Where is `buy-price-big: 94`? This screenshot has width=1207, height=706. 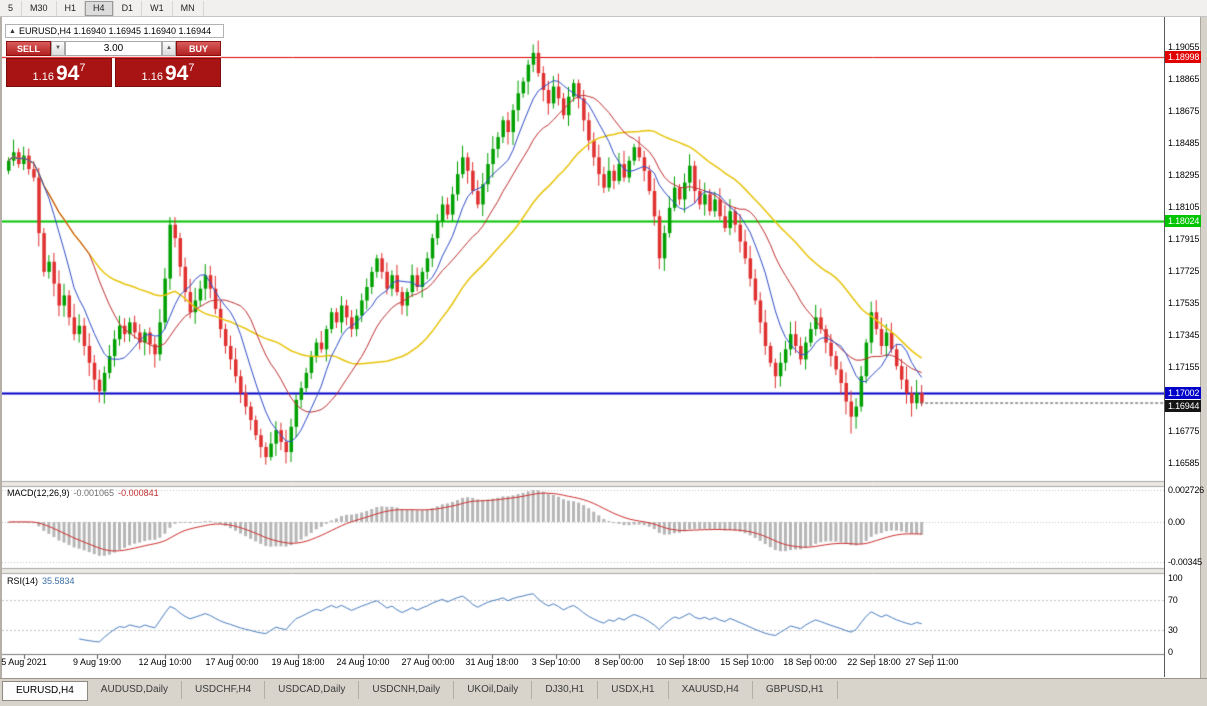
buy-price-big: 94 is located at coordinates (176, 73).